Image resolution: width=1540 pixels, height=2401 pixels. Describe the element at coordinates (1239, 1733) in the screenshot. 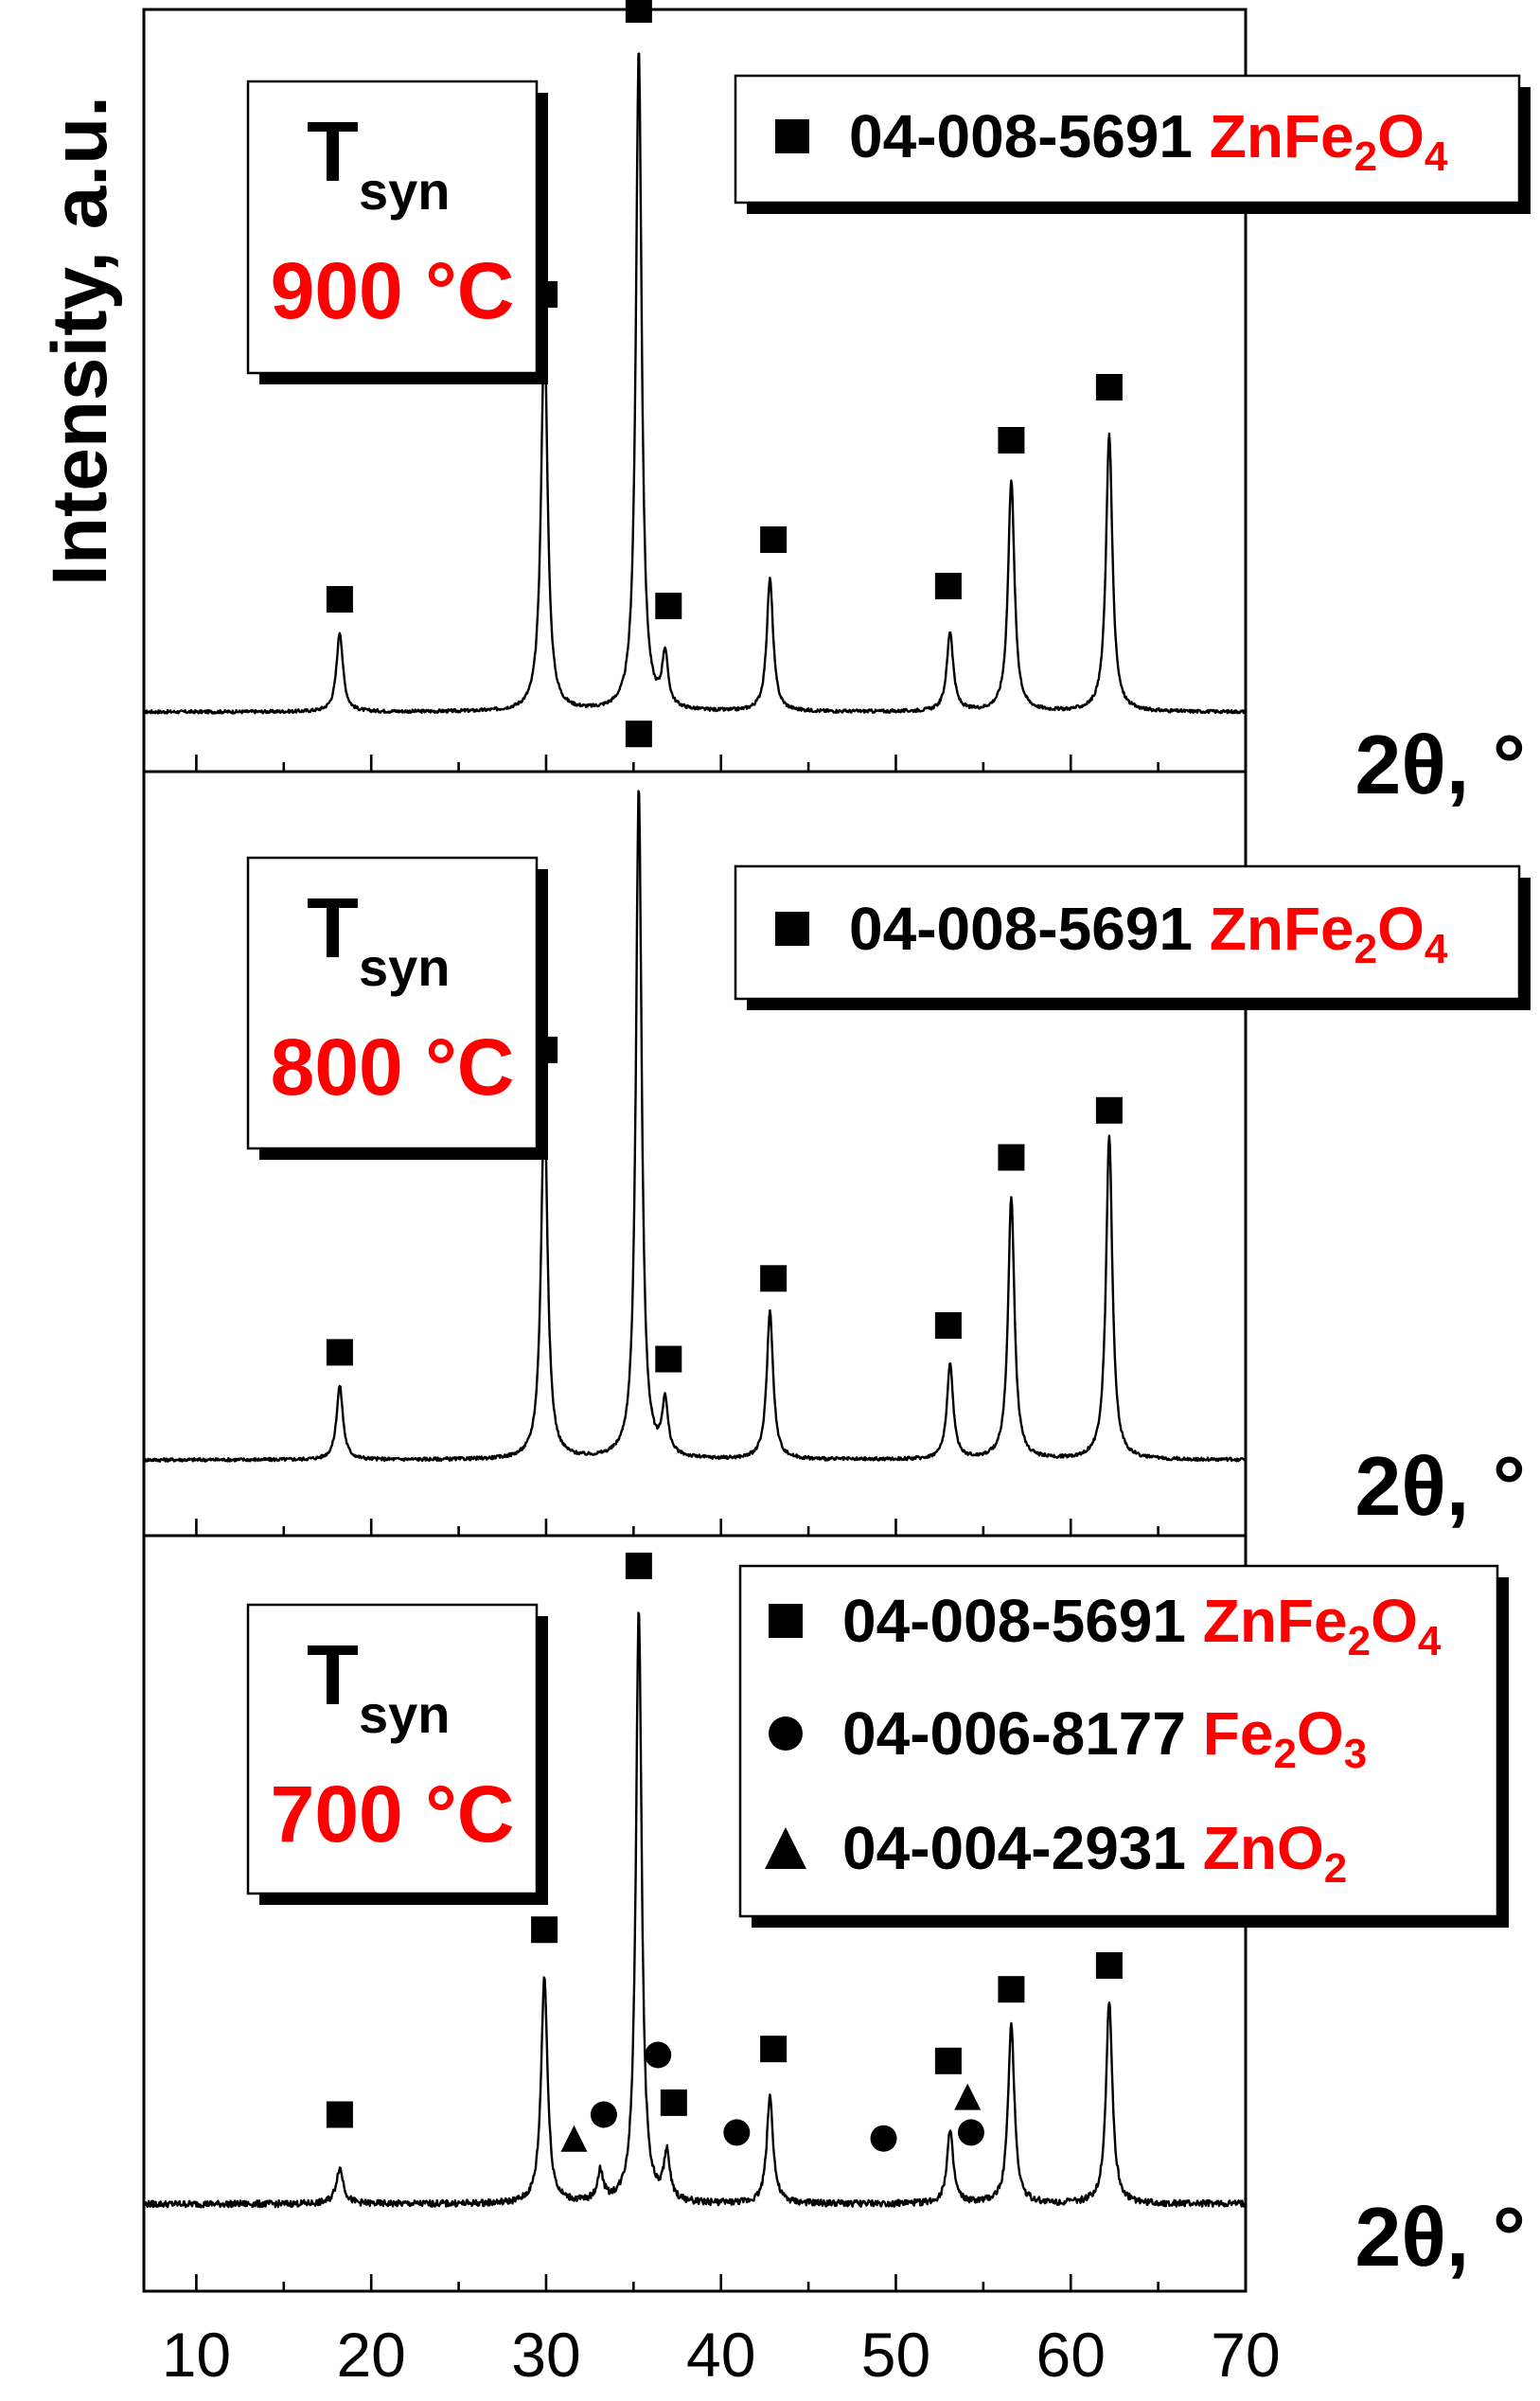

I see `legend-formula-part: Fe` at that location.